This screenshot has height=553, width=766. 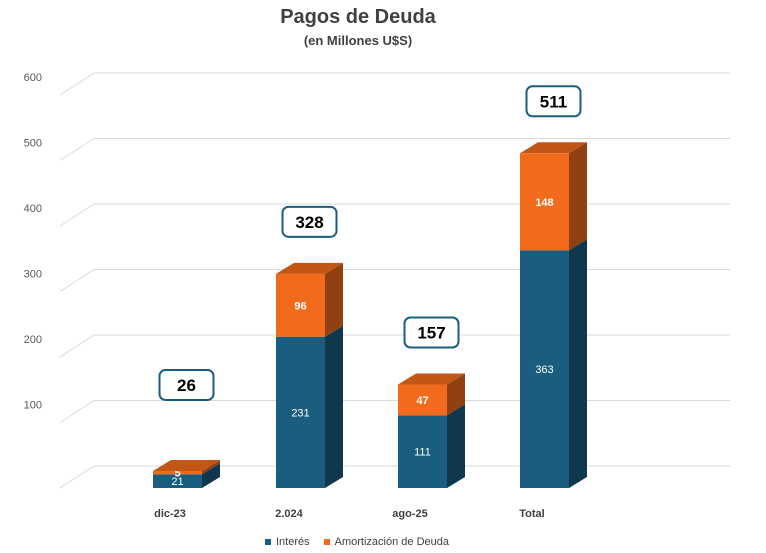 What do you see at coordinates (33, 275) in the screenshot?
I see `y-tick-label: 300` at bounding box center [33, 275].